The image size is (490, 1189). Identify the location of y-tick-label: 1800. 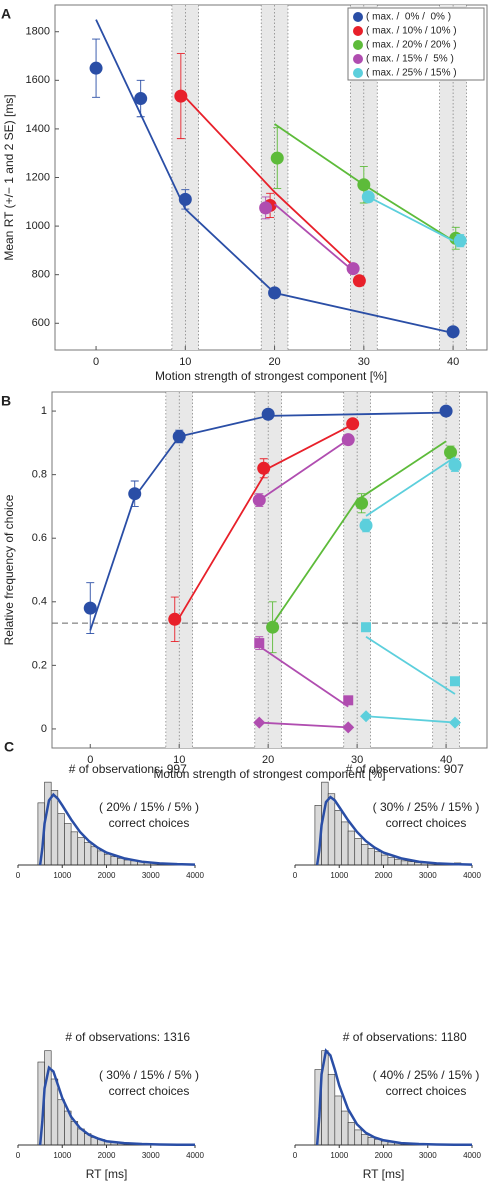
(38, 32).